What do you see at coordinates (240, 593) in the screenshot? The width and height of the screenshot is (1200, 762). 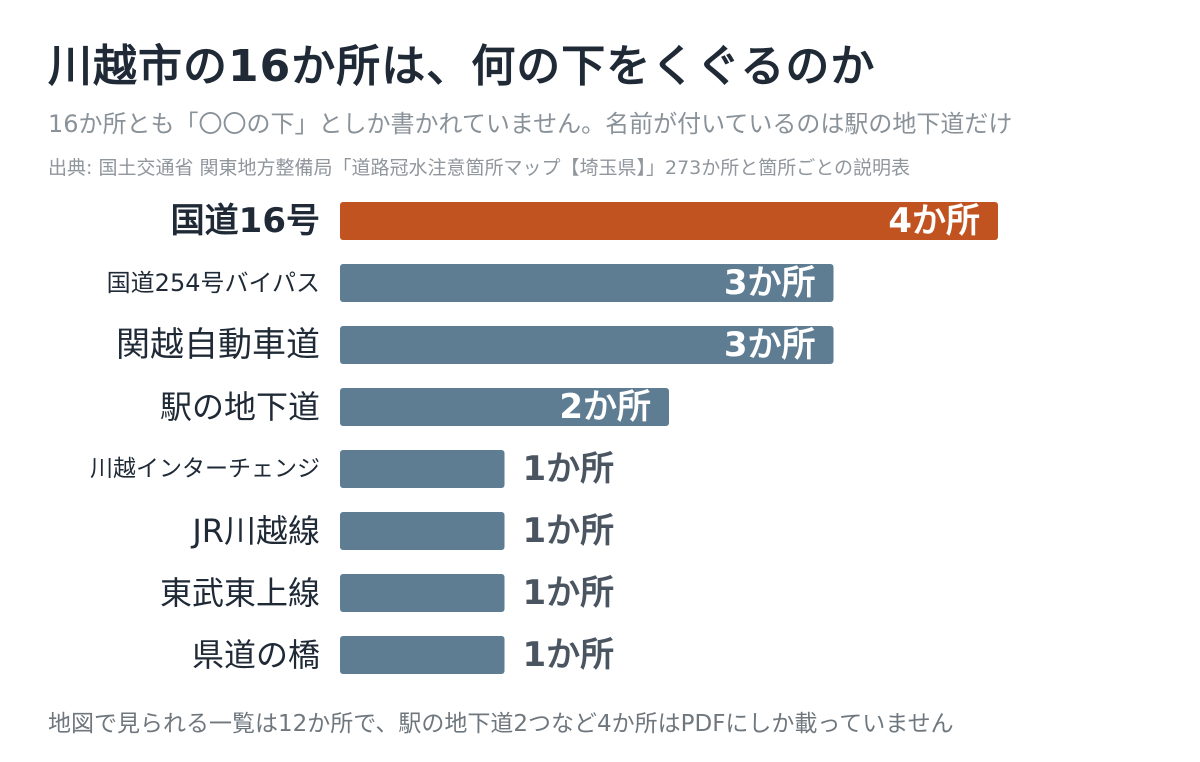 I see `category-label: 東武東上線` at bounding box center [240, 593].